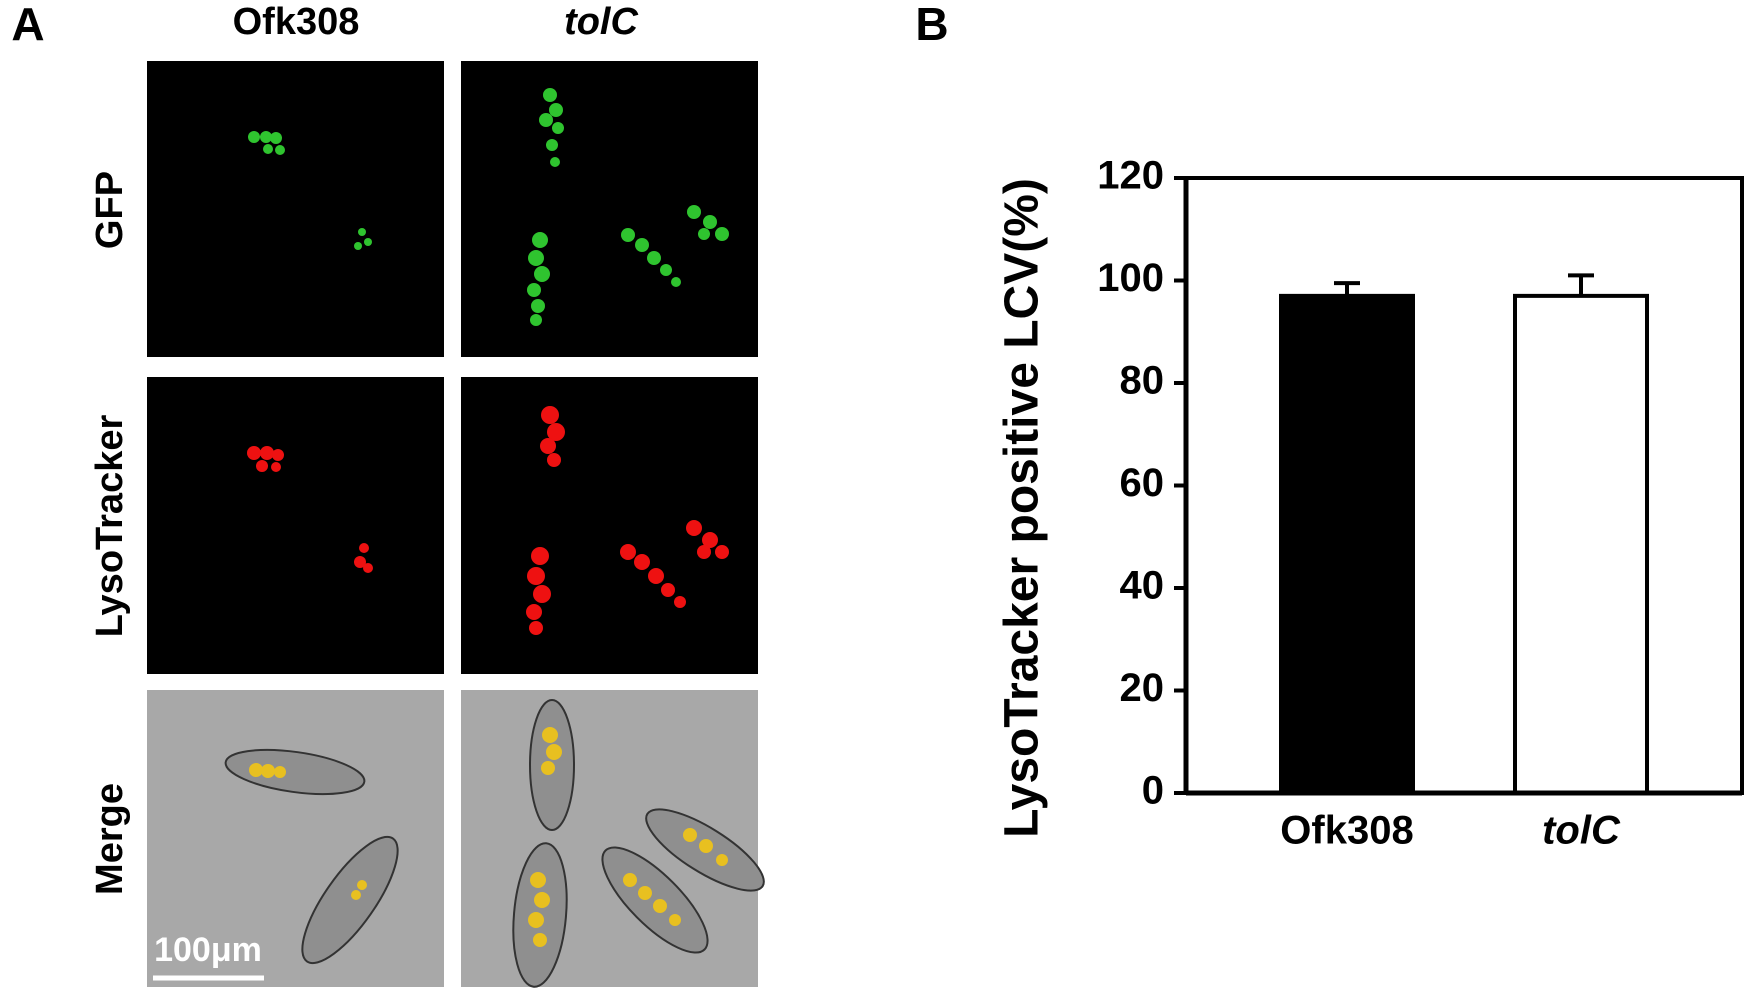 Image resolution: width=1751 pixels, height=994 pixels. What do you see at coordinates (1153, 791) in the screenshot?
I see `y-tick-label: 0` at bounding box center [1153, 791].